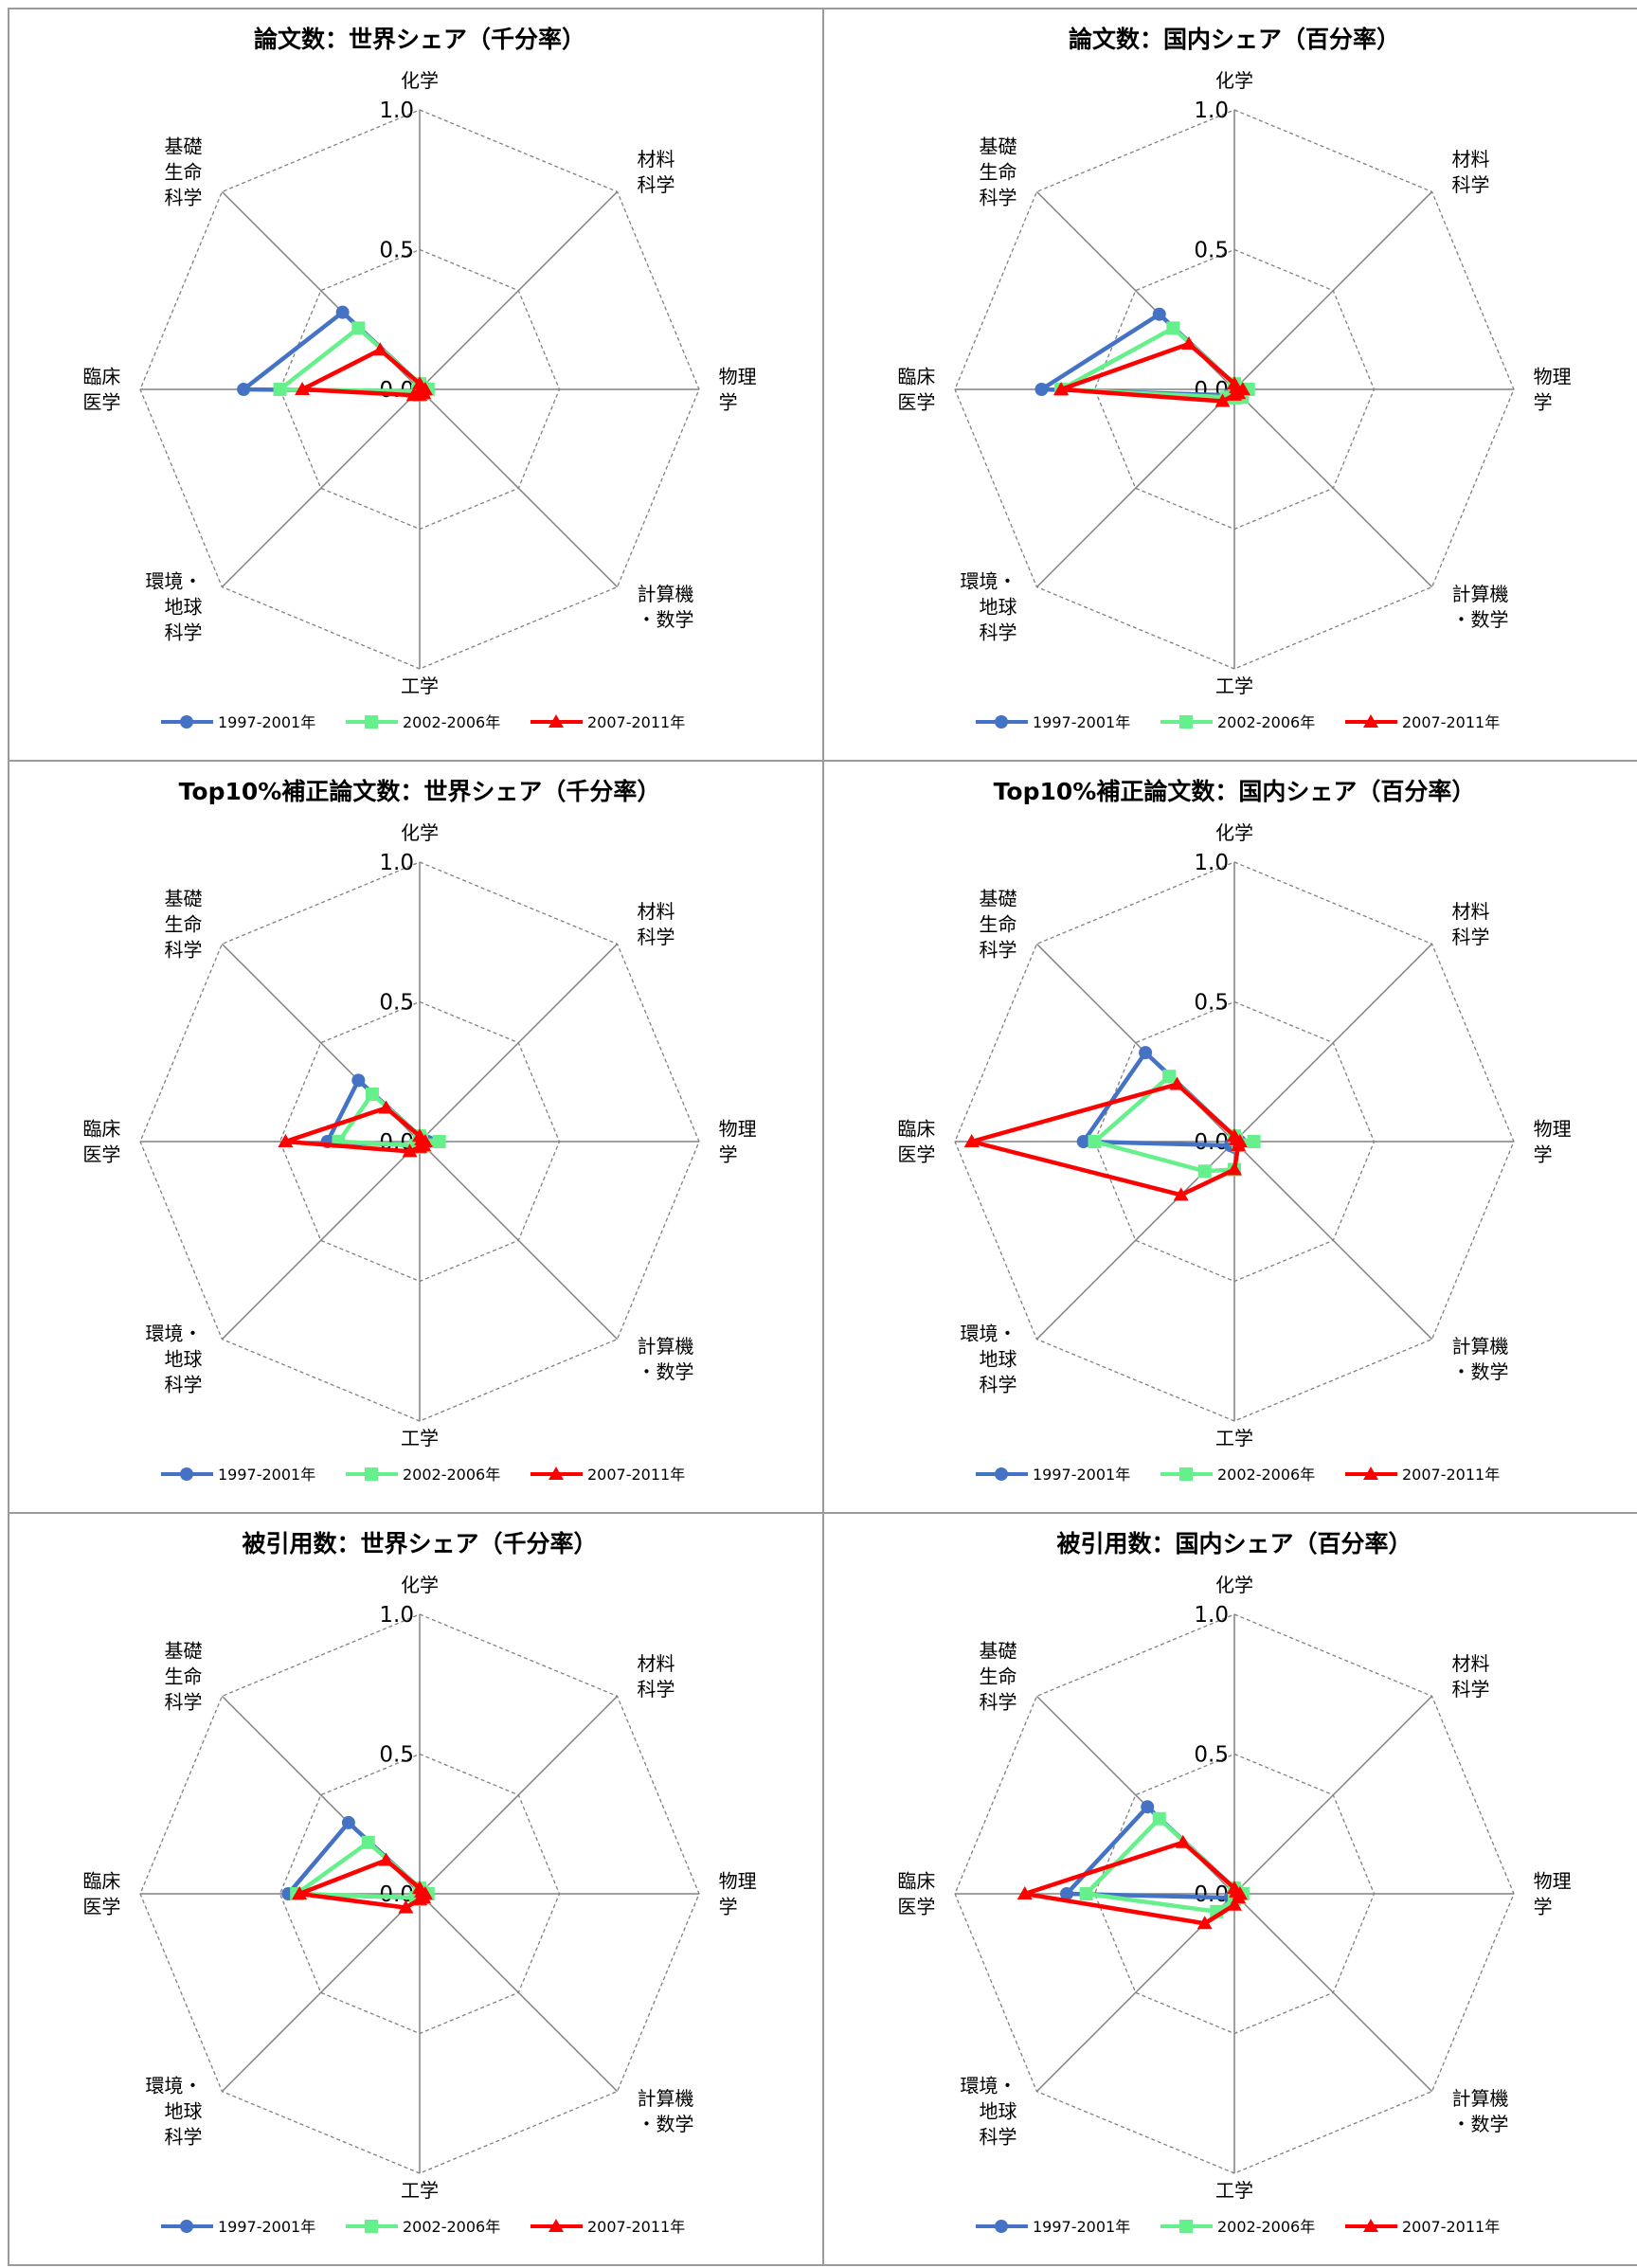  I want to click on axis-label: 計算機・数学, so click(665, 1359).